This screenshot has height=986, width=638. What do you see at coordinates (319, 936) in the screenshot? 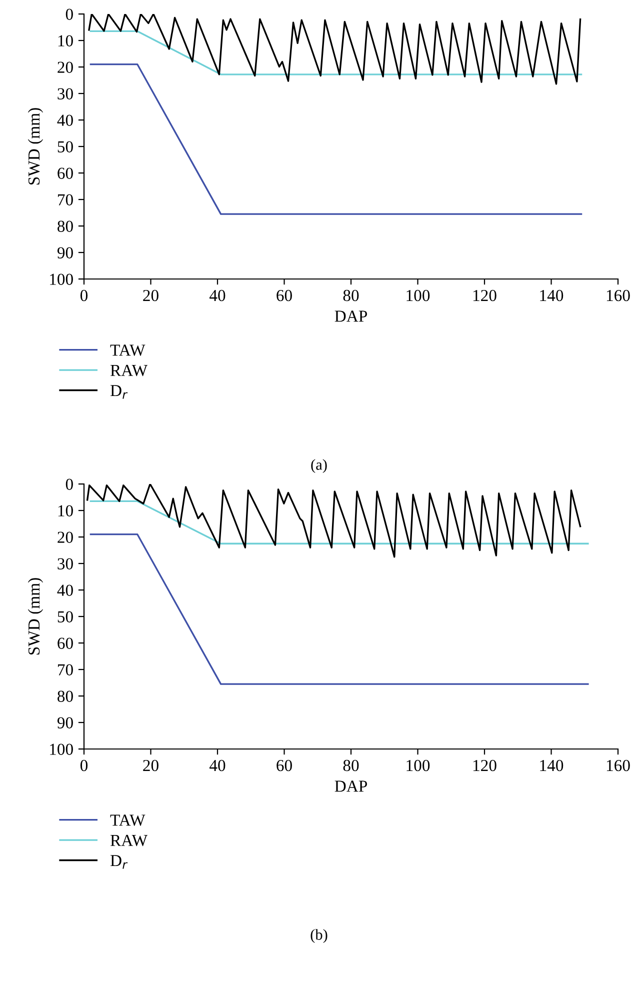
I see `text: (b)` at bounding box center [319, 936].